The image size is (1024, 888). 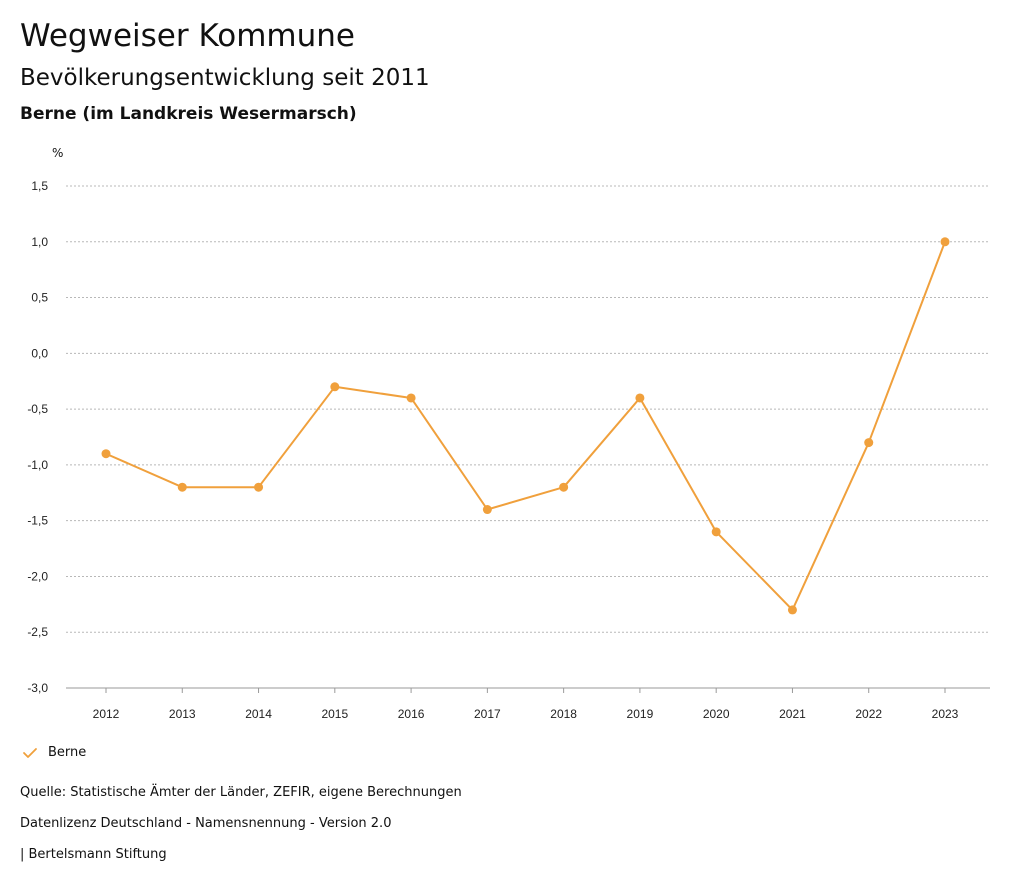 I want to click on x-tick-label: 2018, so click(x=563, y=714).